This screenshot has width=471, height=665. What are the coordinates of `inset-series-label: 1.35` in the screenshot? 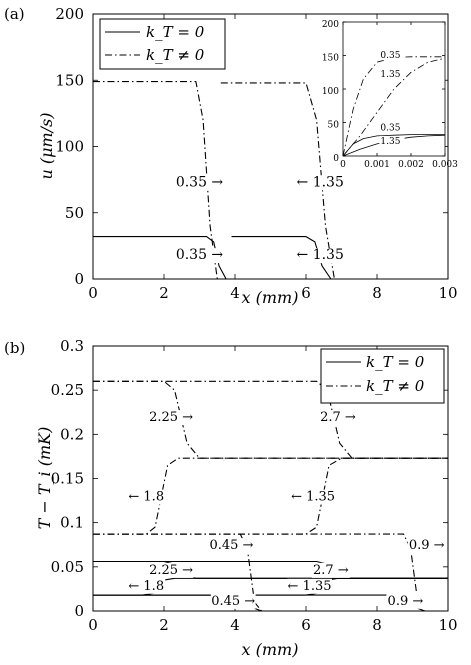 It's located at (390, 142).